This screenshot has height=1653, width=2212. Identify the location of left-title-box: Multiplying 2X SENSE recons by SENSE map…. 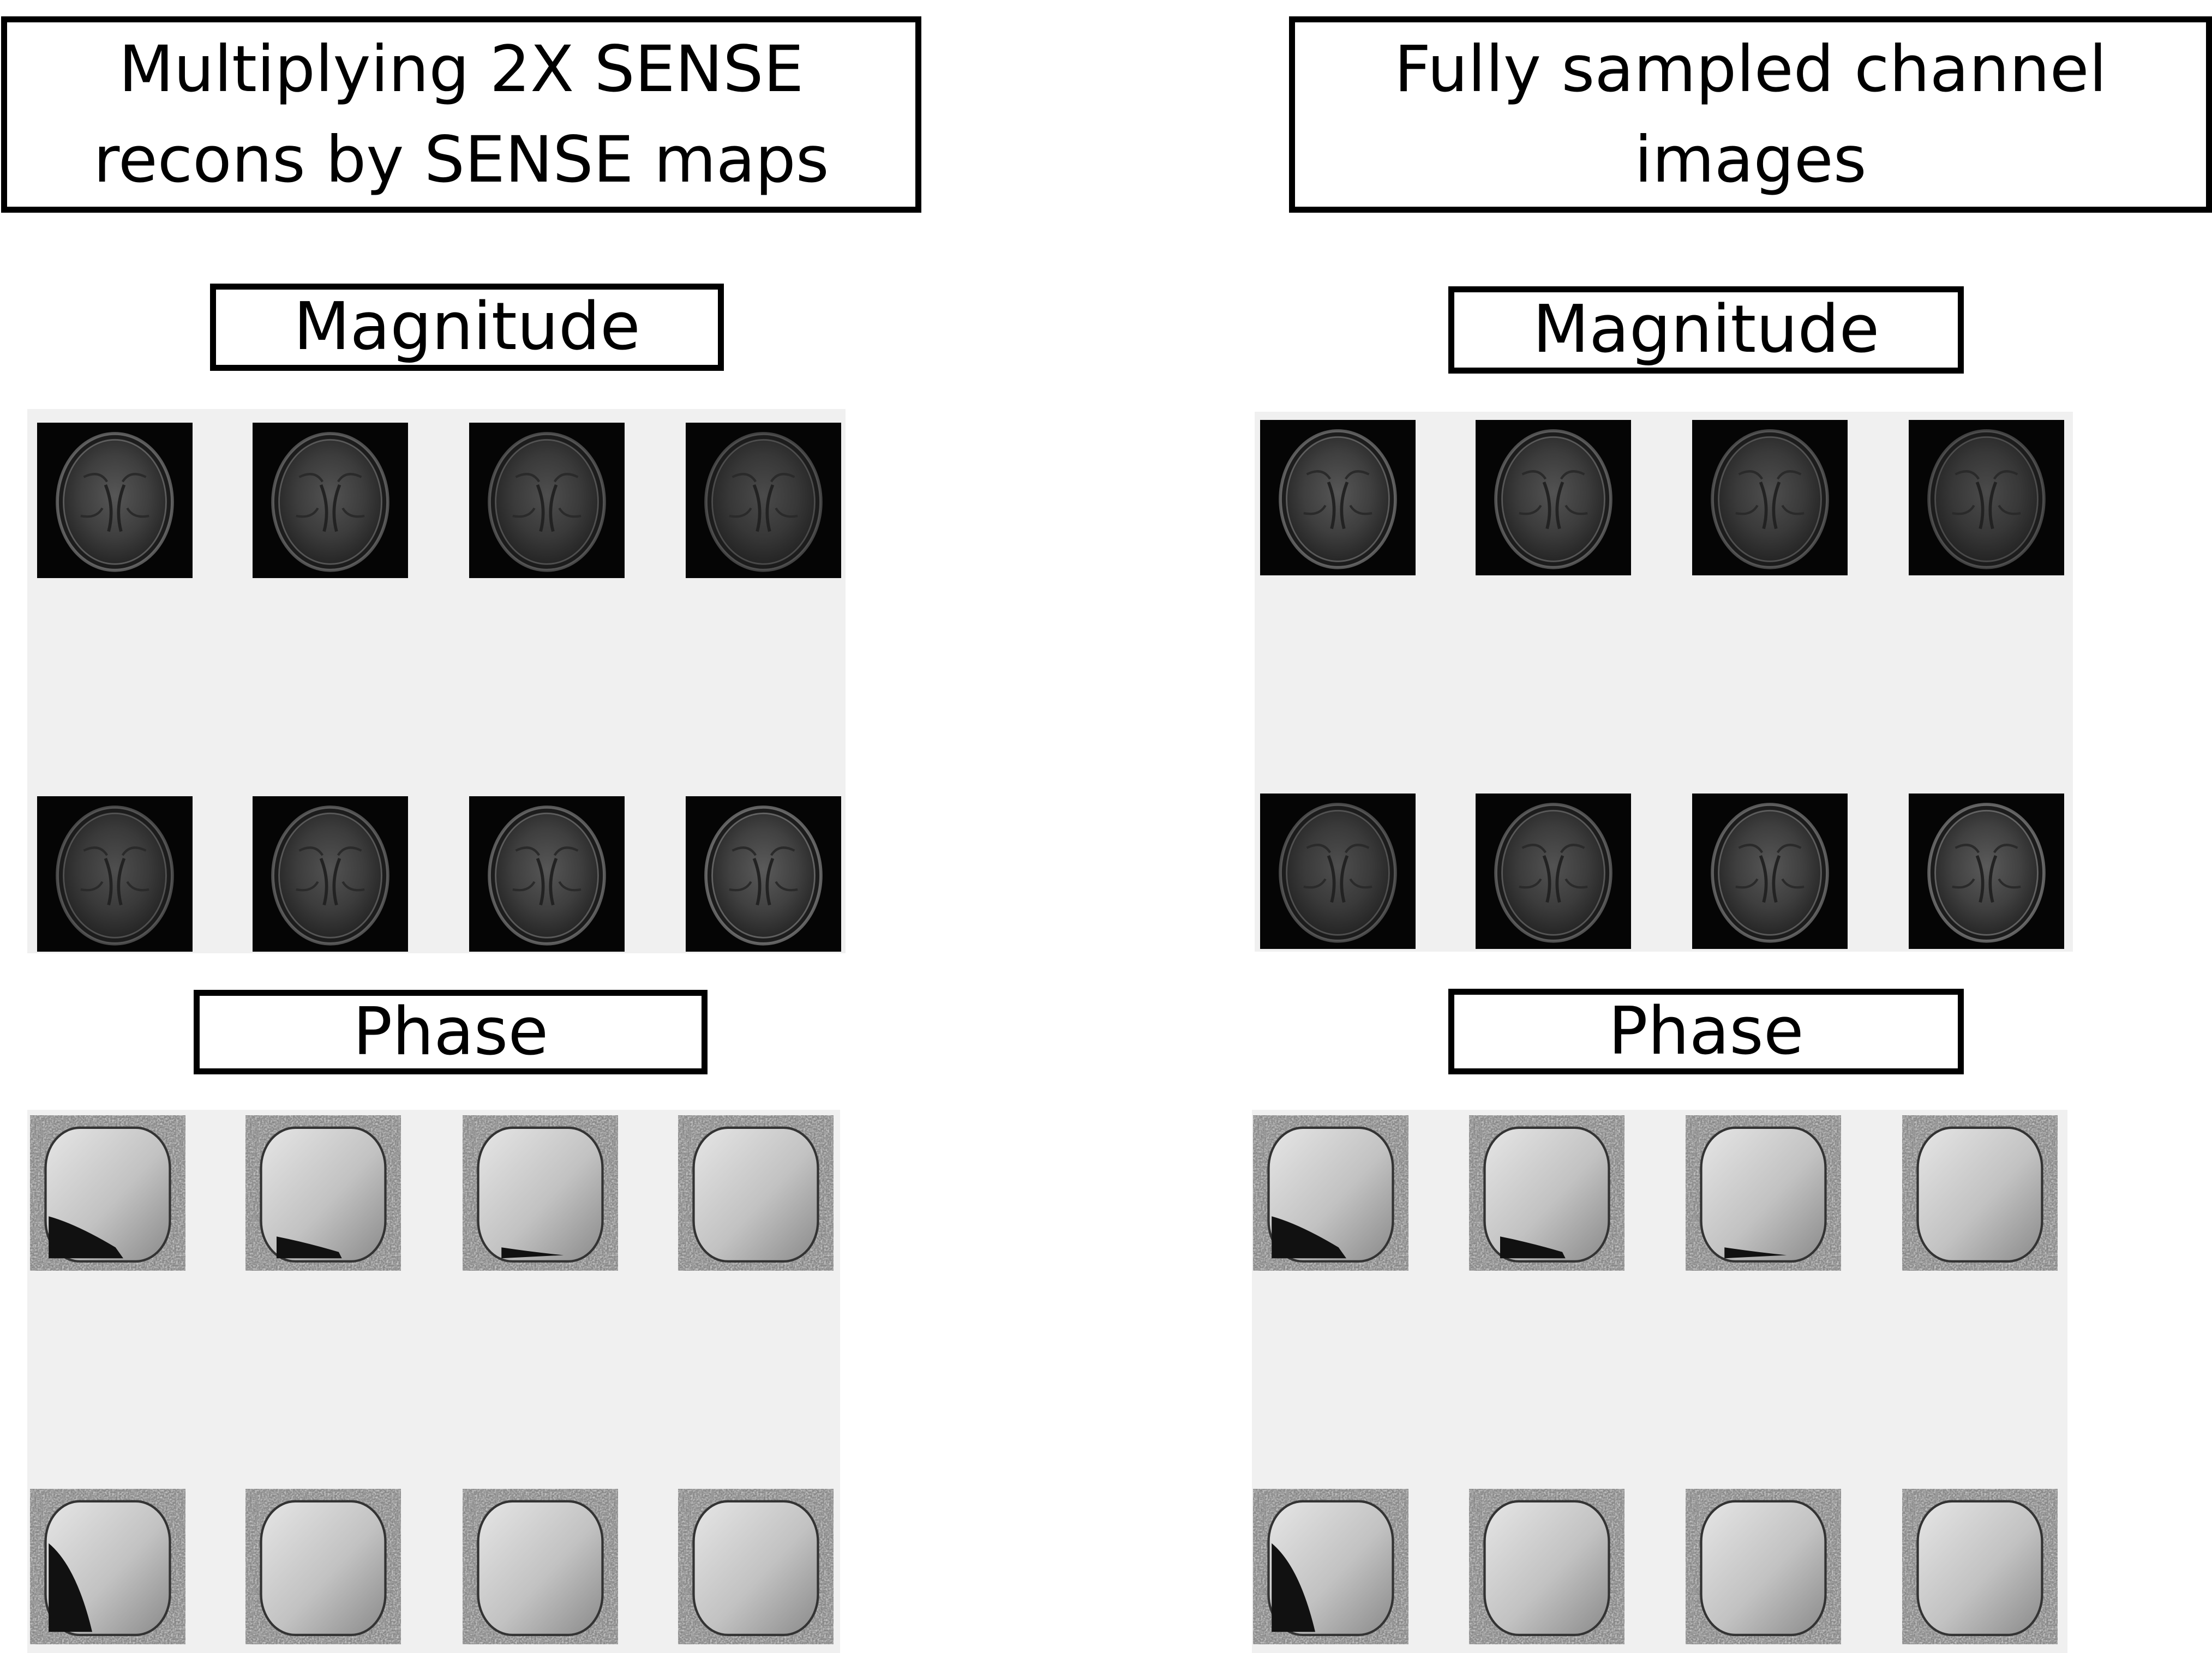
(461, 115).